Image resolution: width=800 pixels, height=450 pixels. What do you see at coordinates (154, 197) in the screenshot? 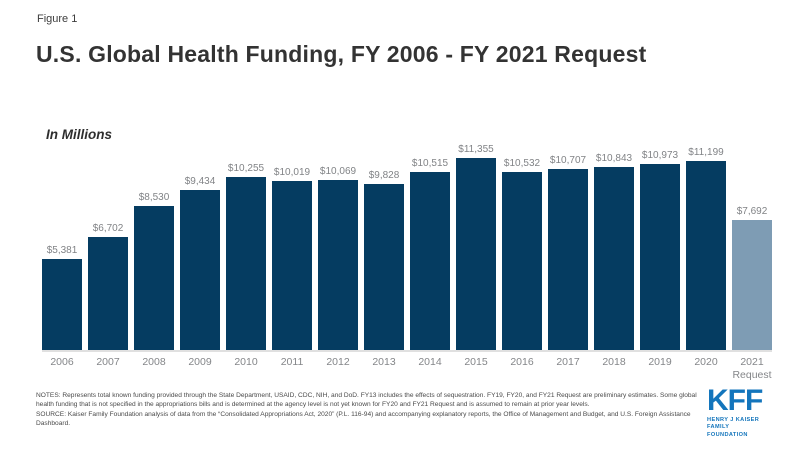
I see `bar-value-label: $8,530` at bounding box center [154, 197].